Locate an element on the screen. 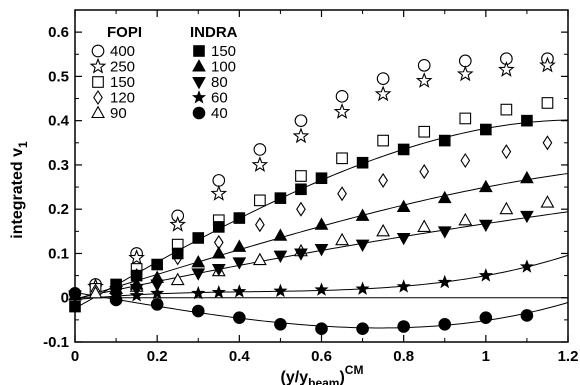 Image resolution: width=580 pixels, height=385 pixels. x-tick-label: 0 is located at coordinates (75, 356).